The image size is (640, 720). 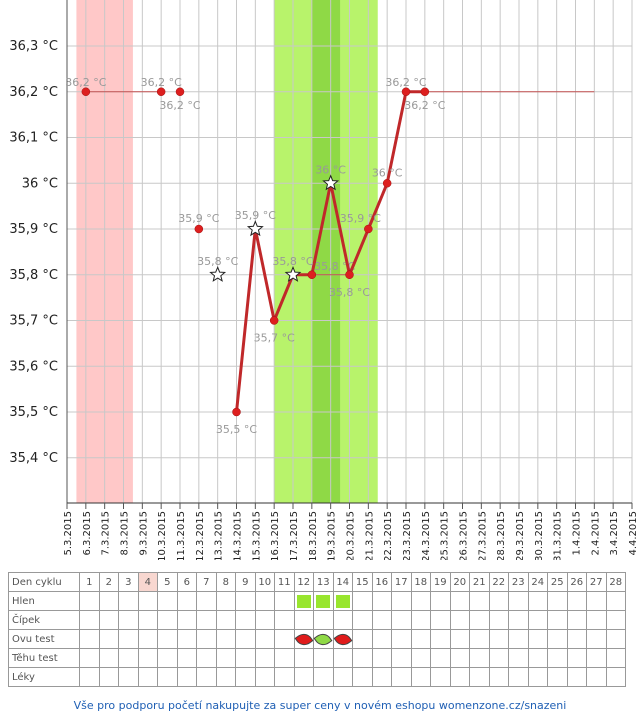 I want to click on cycle-row: Ovu test, so click(x=317, y=639).